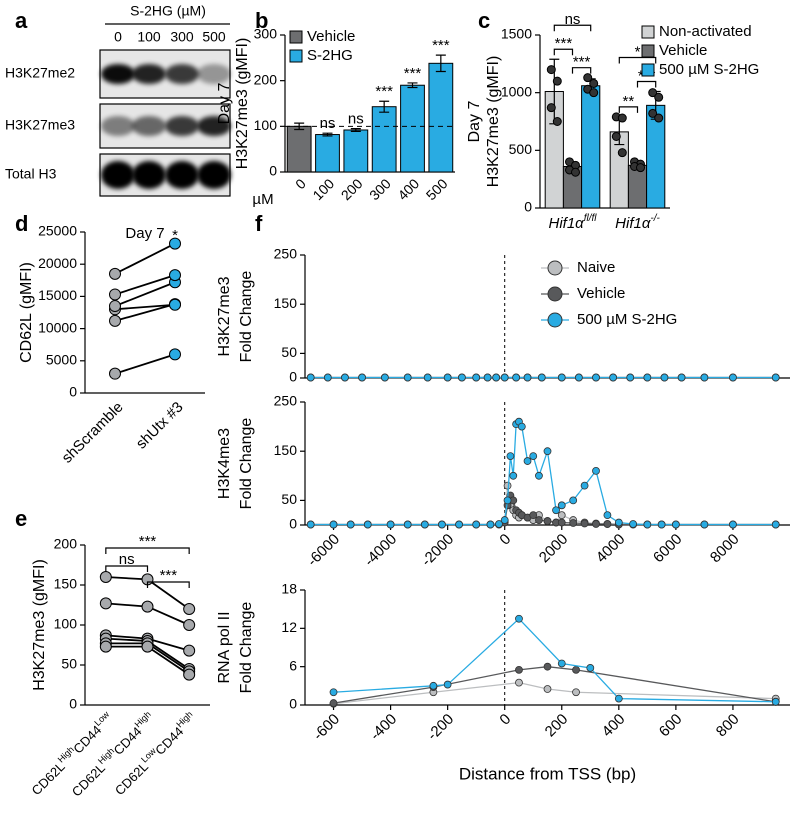  Describe the element at coordinates (356, 119) in the screenshot. I see `significance: ns` at that location.